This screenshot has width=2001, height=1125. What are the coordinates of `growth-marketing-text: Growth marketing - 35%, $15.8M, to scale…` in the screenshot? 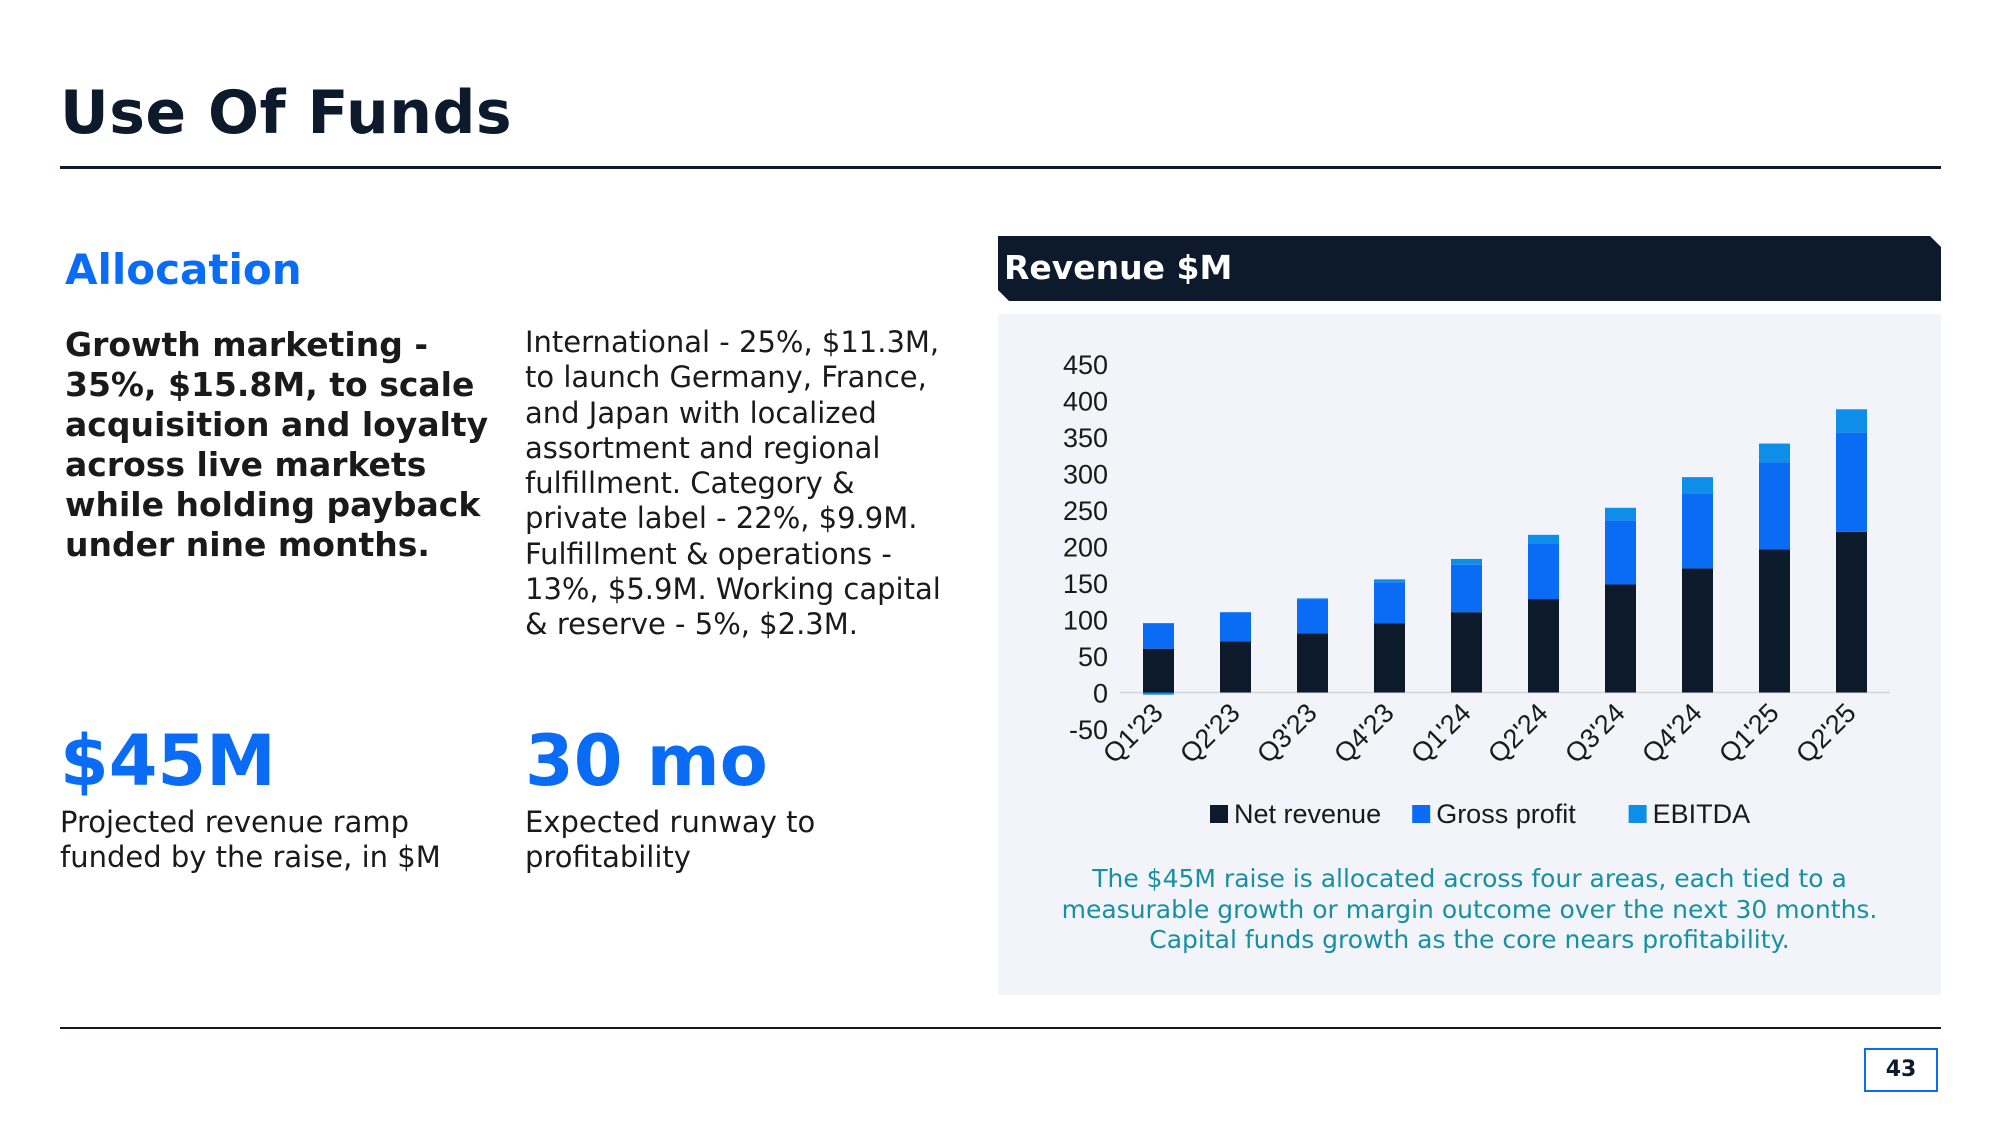 It's located at (277, 444).